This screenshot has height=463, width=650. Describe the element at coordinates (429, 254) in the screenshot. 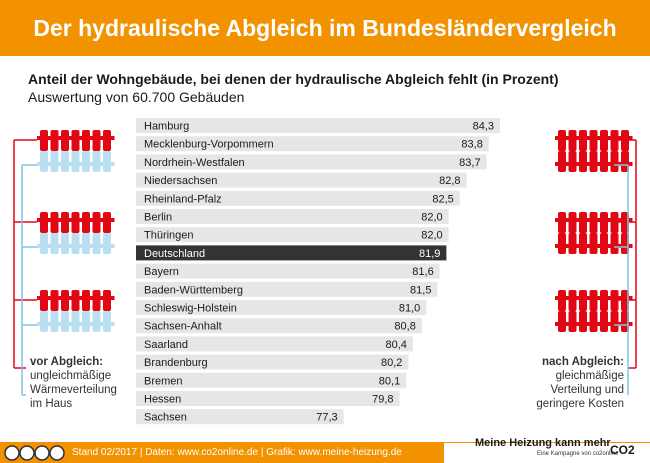

I see `value-label: 81,9` at that location.